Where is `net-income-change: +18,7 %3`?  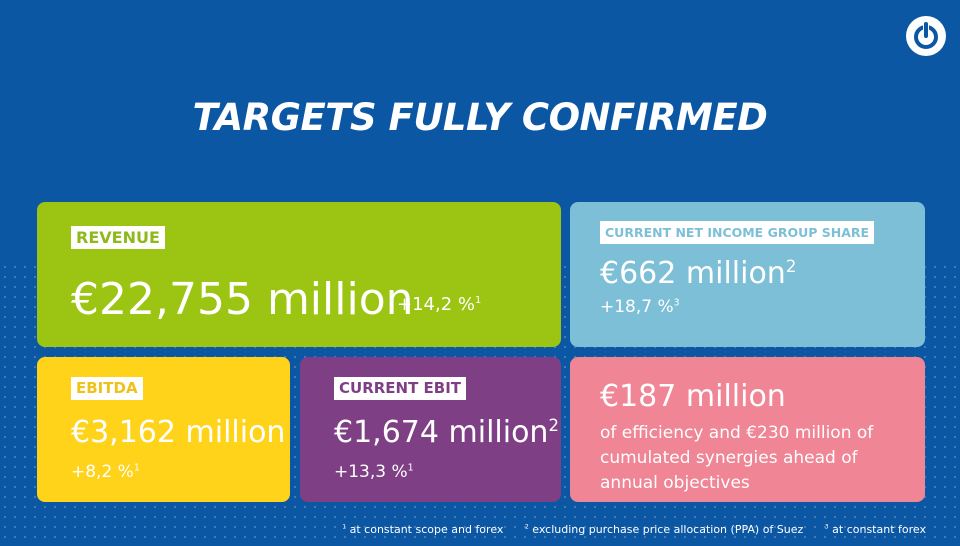
net-income-change: +18,7 %3 is located at coordinates (640, 307).